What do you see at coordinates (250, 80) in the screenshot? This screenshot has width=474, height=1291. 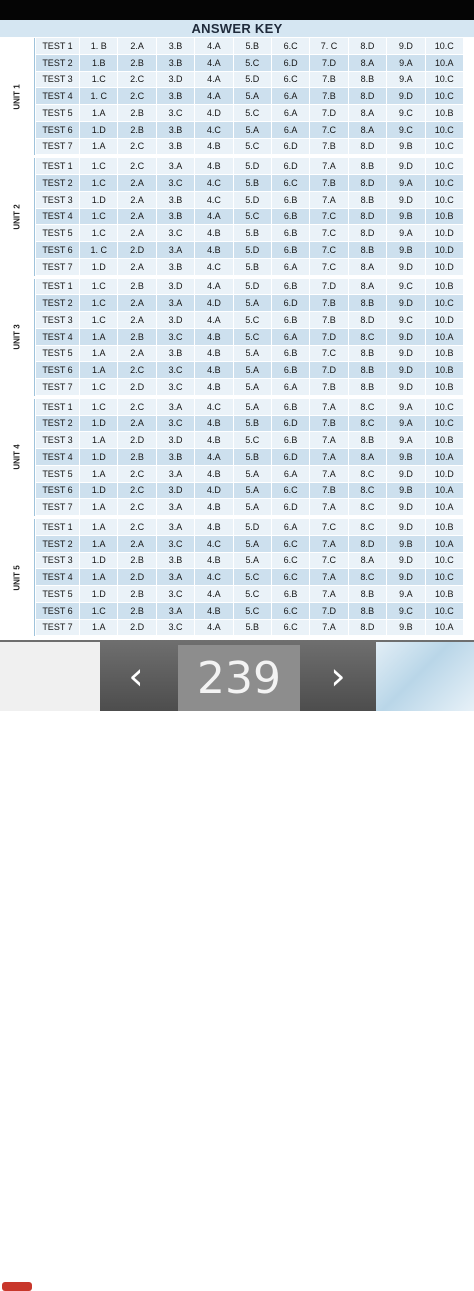 I see `table-row: TEST 3 1.C 2.C 3.D 4.A 5.D 6.C 7.B 8.B 9.A 10.C` at bounding box center [250, 80].